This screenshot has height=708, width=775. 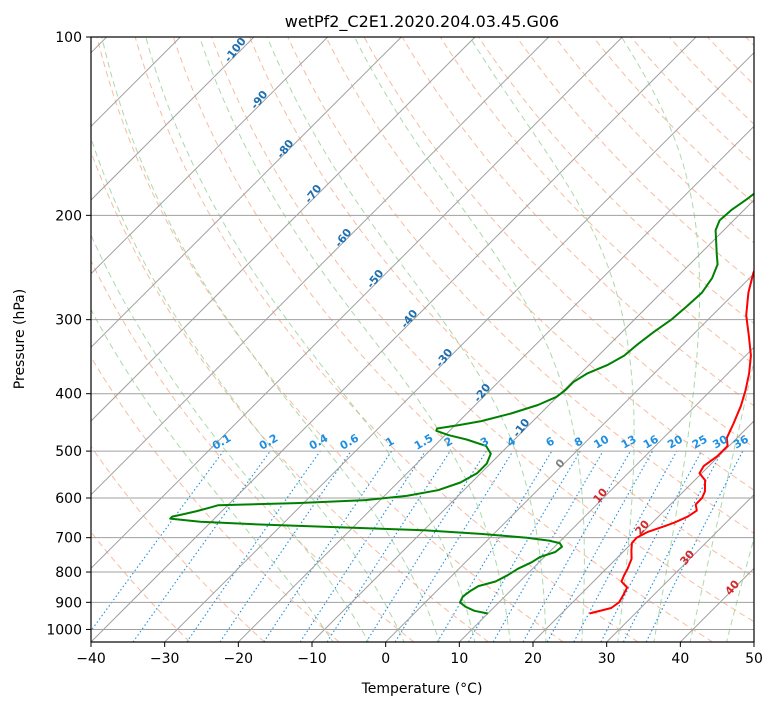 I want to click on dry-adiabat-label: -60, so click(x=343, y=238).